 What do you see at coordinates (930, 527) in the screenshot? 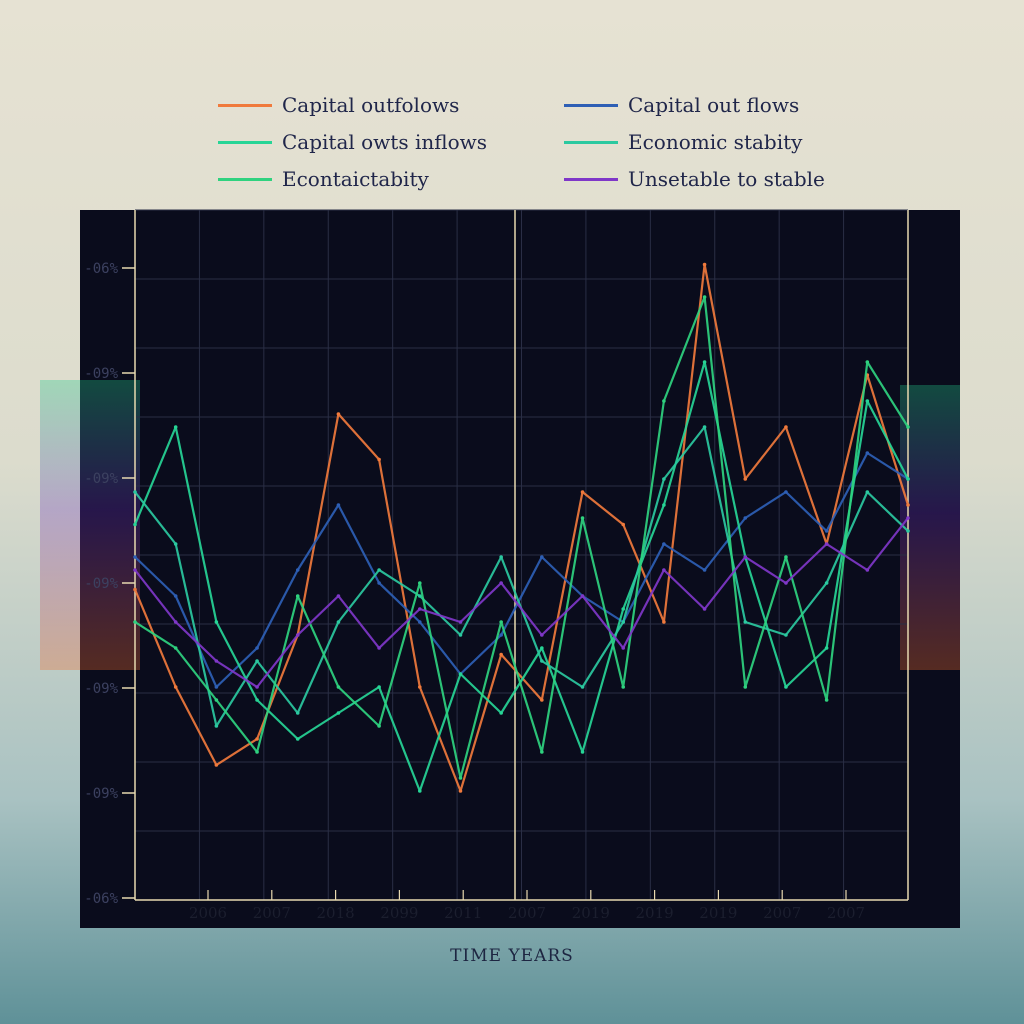
I see `right-glow-band` at bounding box center [930, 527].